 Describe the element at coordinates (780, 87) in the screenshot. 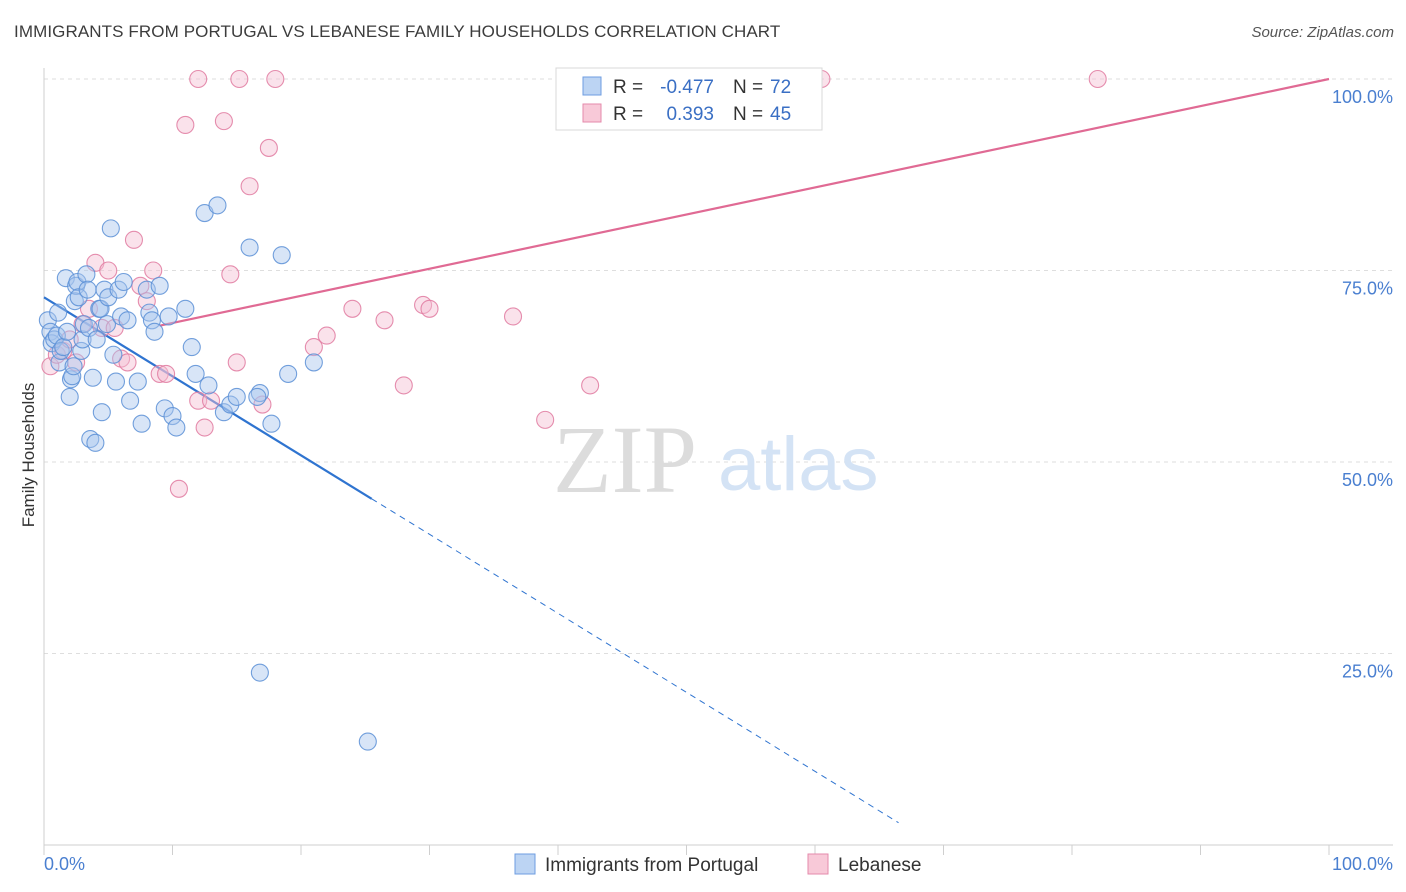

I see `legend-n-value-portugal: 72` at that location.